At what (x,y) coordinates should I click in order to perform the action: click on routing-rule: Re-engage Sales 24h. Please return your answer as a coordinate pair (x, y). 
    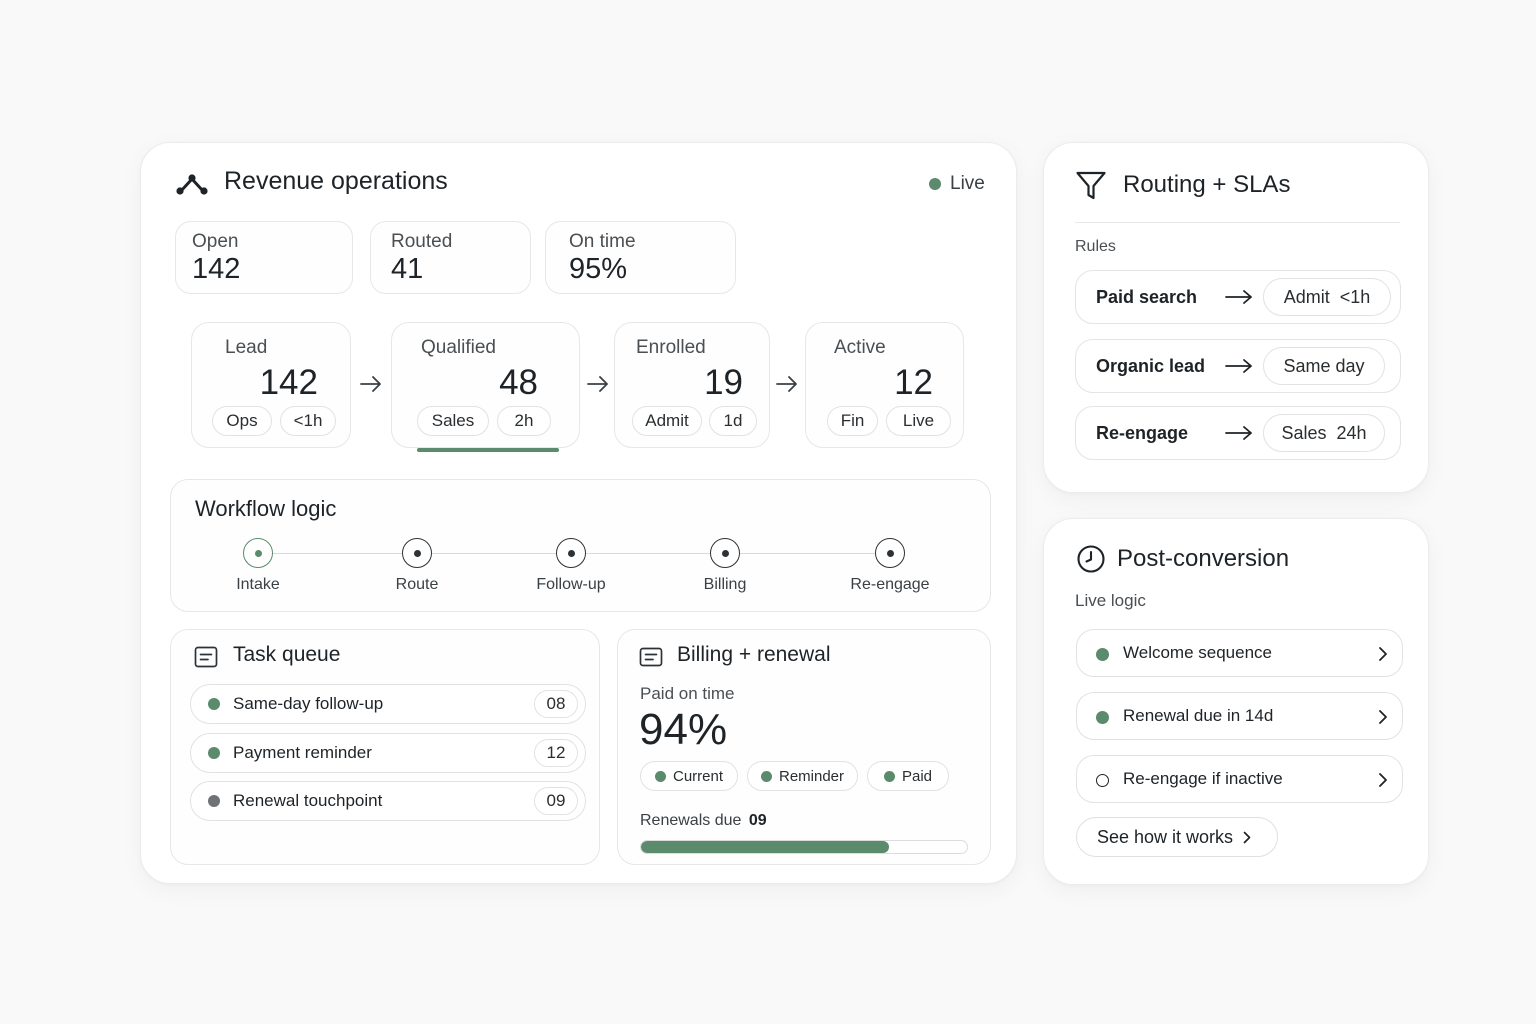
    Looking at the image, I should click on (1238, 433).